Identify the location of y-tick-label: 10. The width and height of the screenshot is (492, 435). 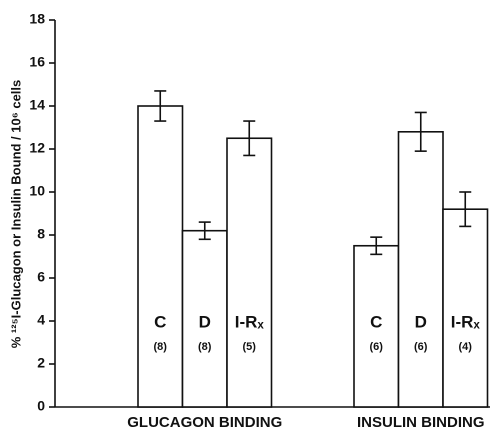
(37, 191).